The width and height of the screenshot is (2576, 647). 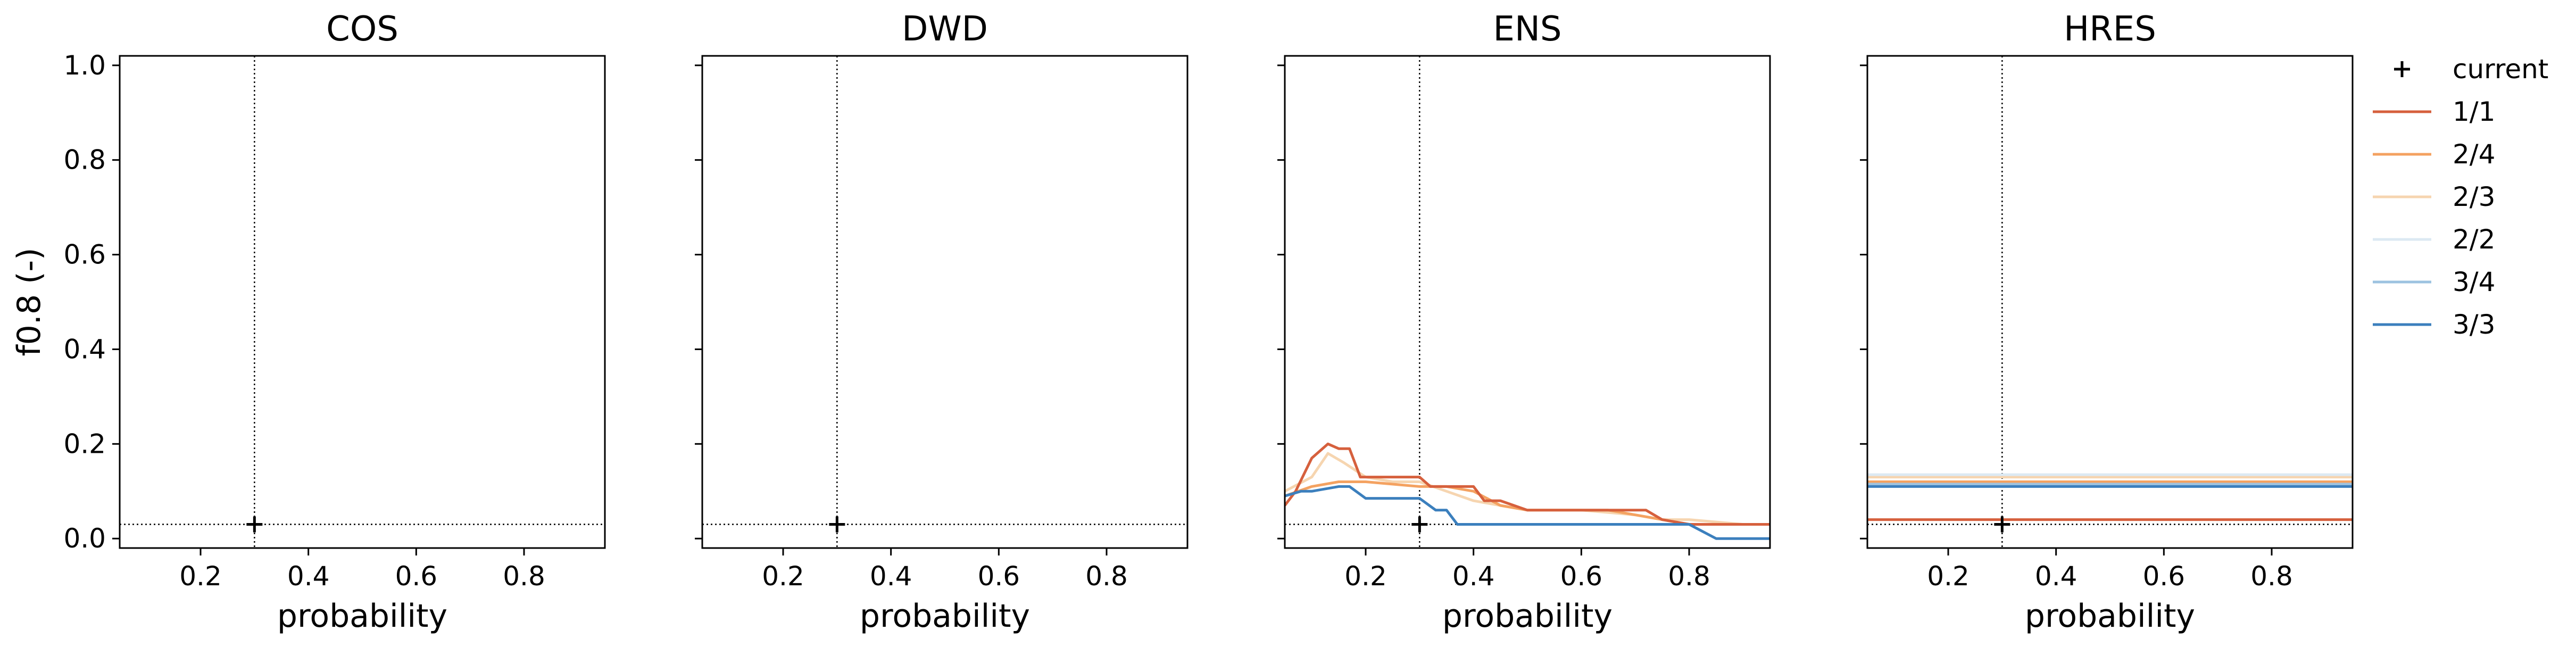 What do you see at coordinates (2434, 196) in the screenshot?
I see `legend-item-2-of-3: 2/3` at bounding box center [2434, 196].